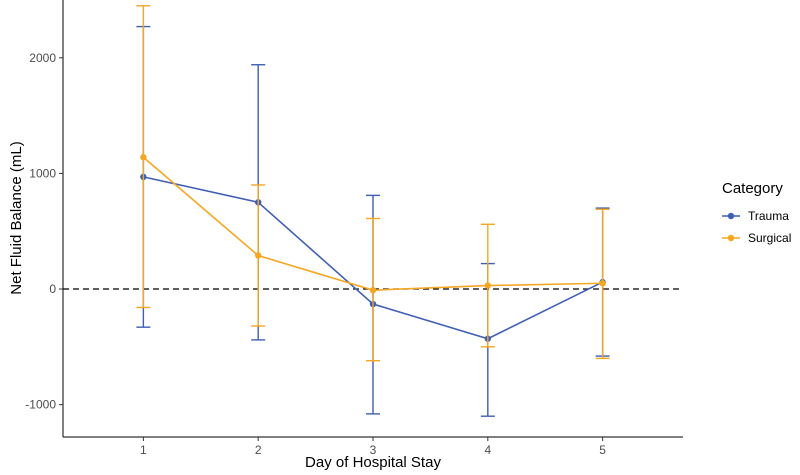 This screenshot has width=800, height=475. Describe the element at coordinates (42, 58) in the screenshot. I see `y-tick-label: 2000` at that location.